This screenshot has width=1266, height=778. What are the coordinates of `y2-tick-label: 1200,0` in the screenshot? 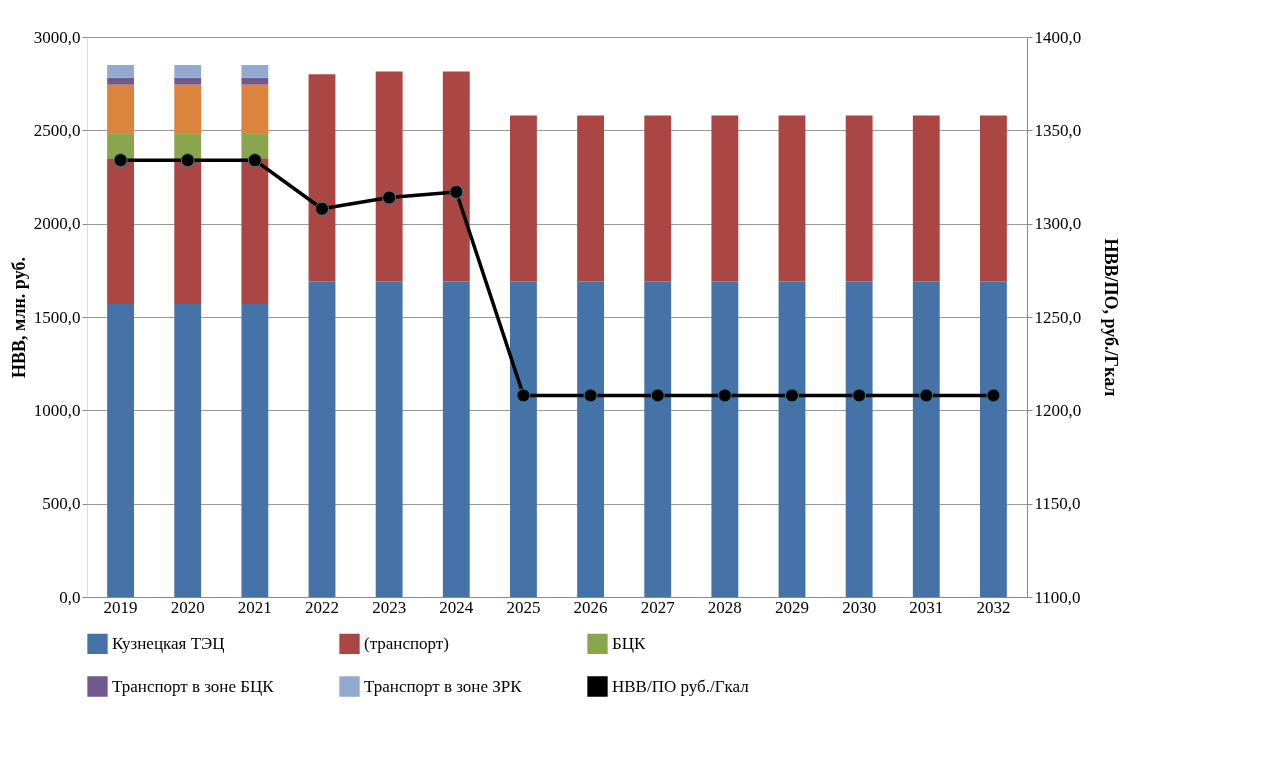 It's located at (1058, 410).